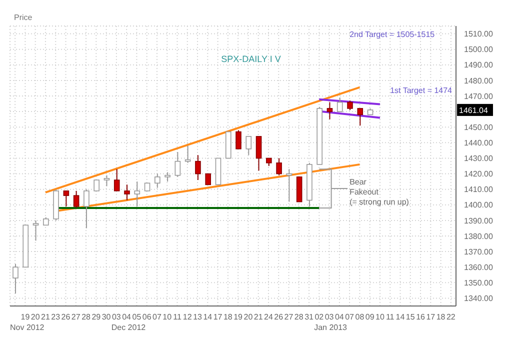 This screenshot has width=512, height=348. I want to click on y-tick-label: 1410.00, so click(479, 189).